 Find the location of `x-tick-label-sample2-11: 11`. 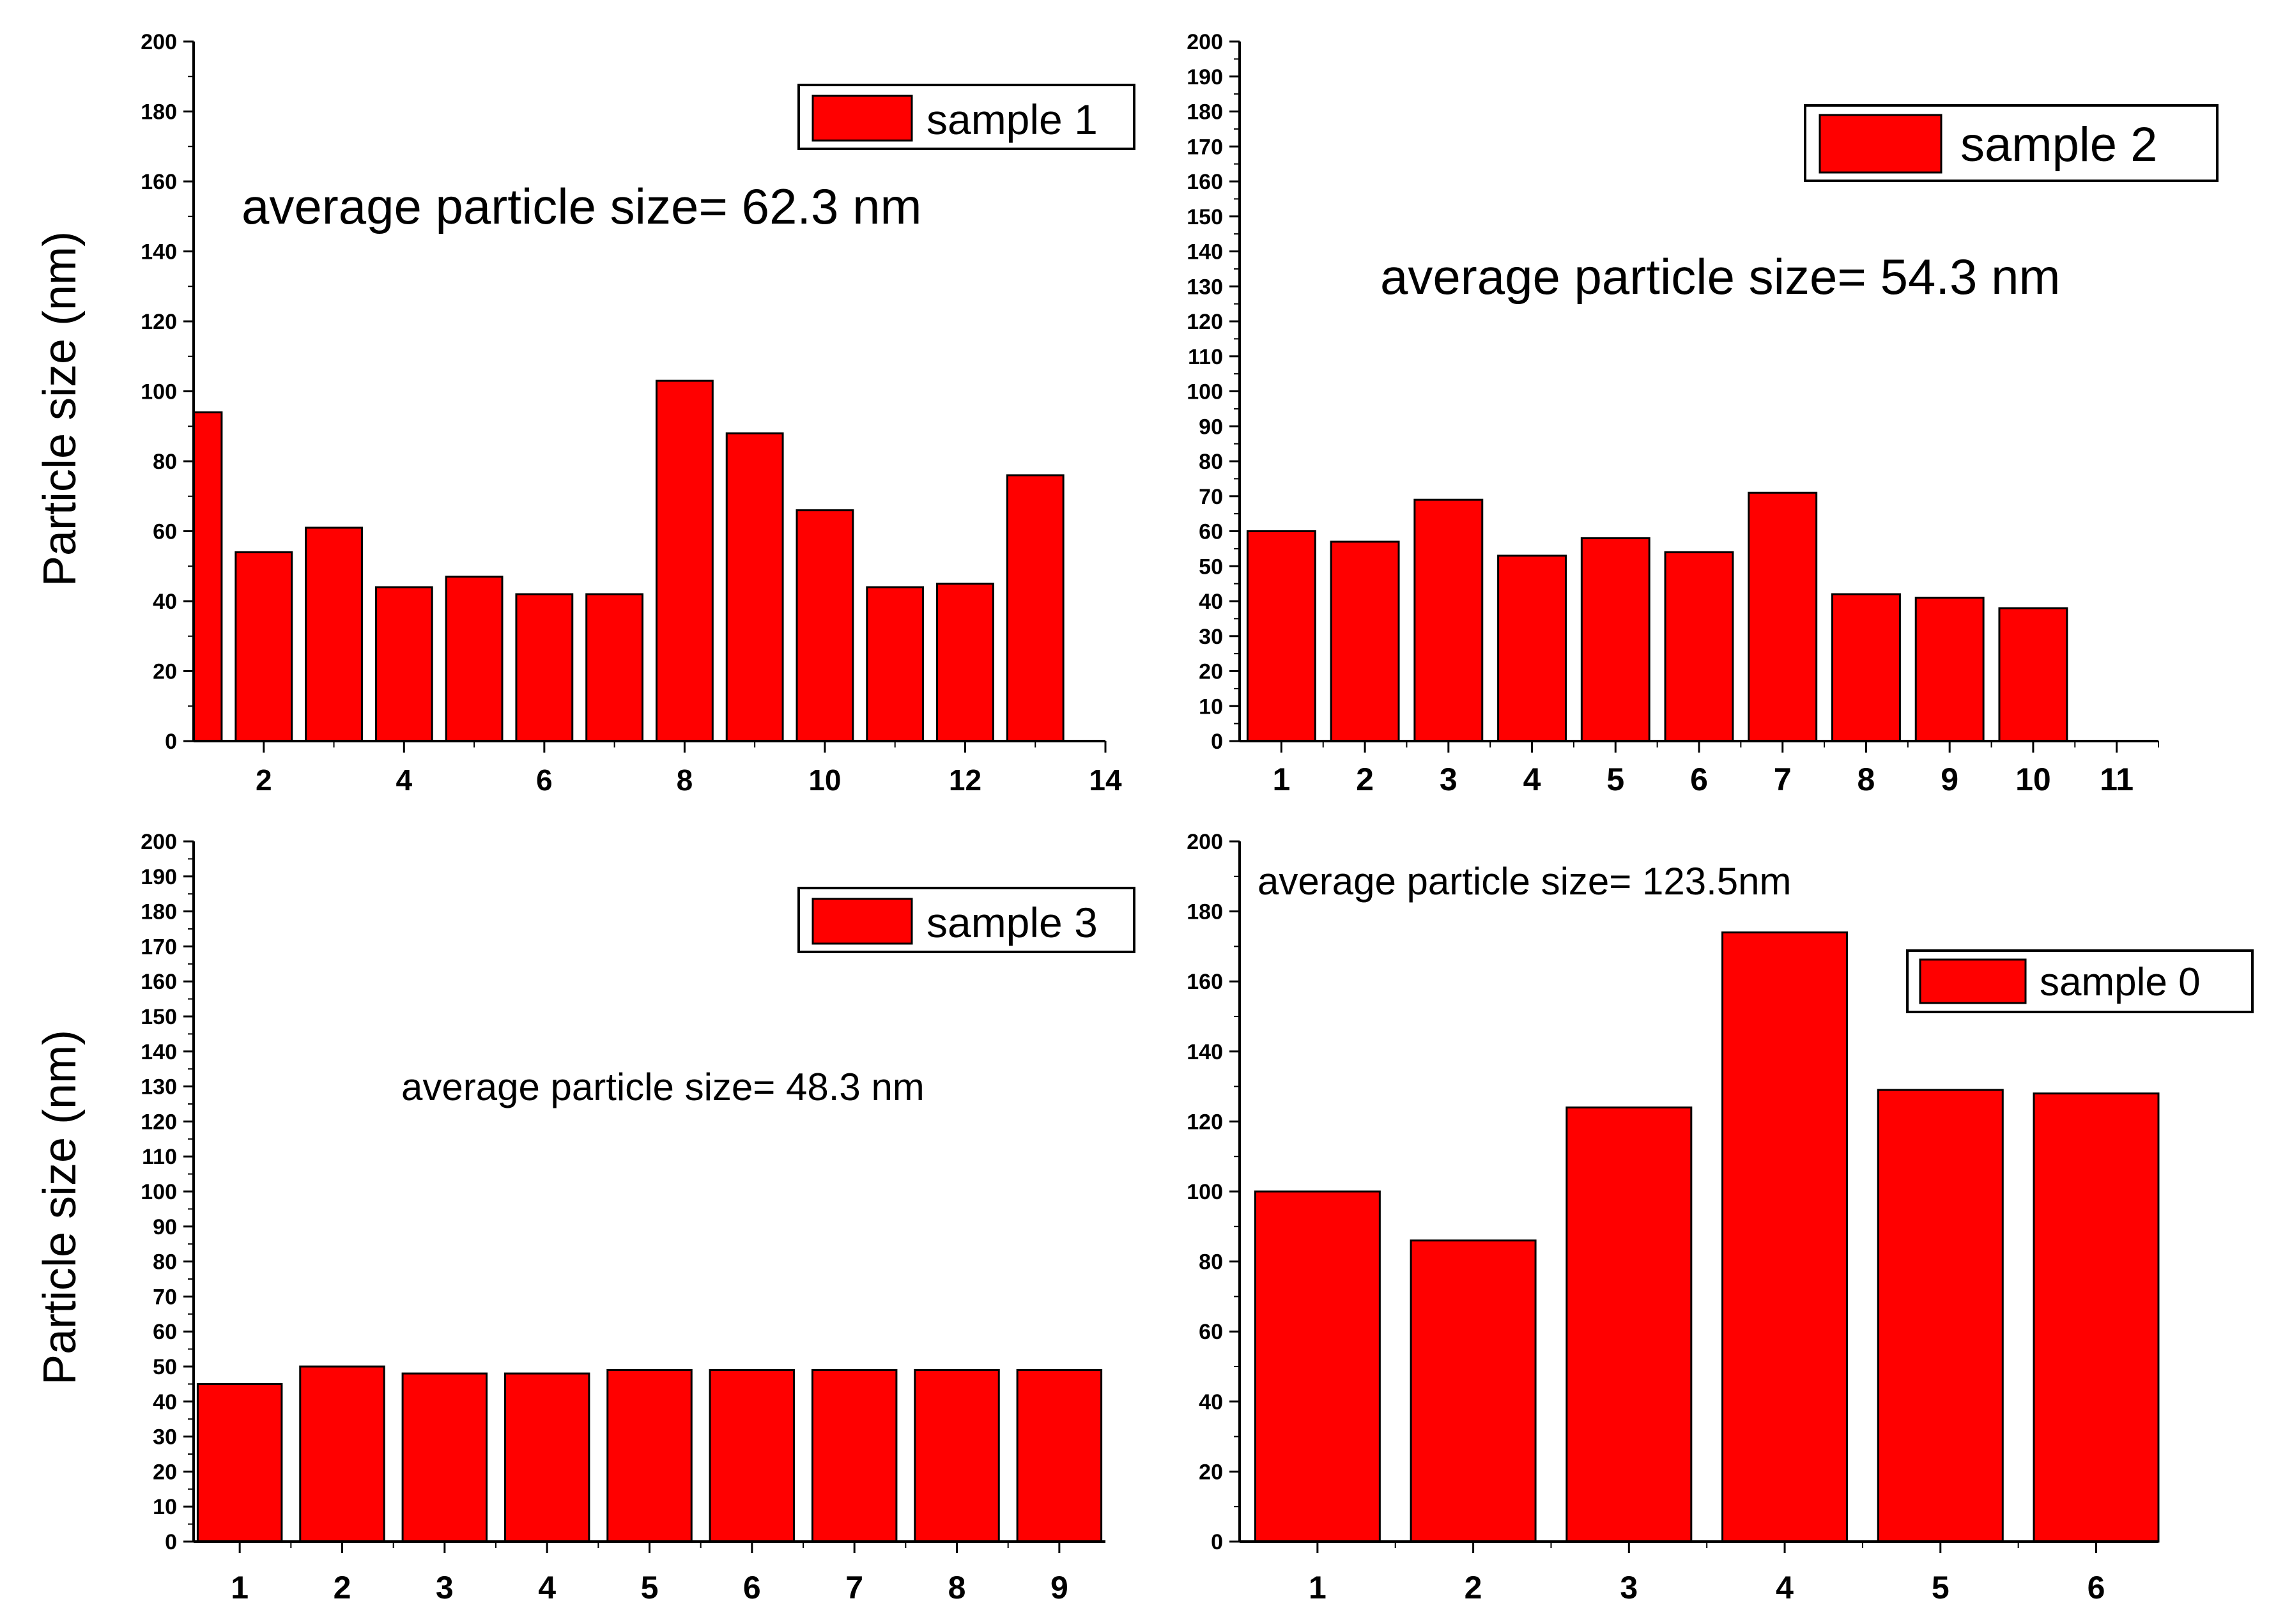

x-tick-label-sample2-11: 11 is located at coordinates (2117, 780).